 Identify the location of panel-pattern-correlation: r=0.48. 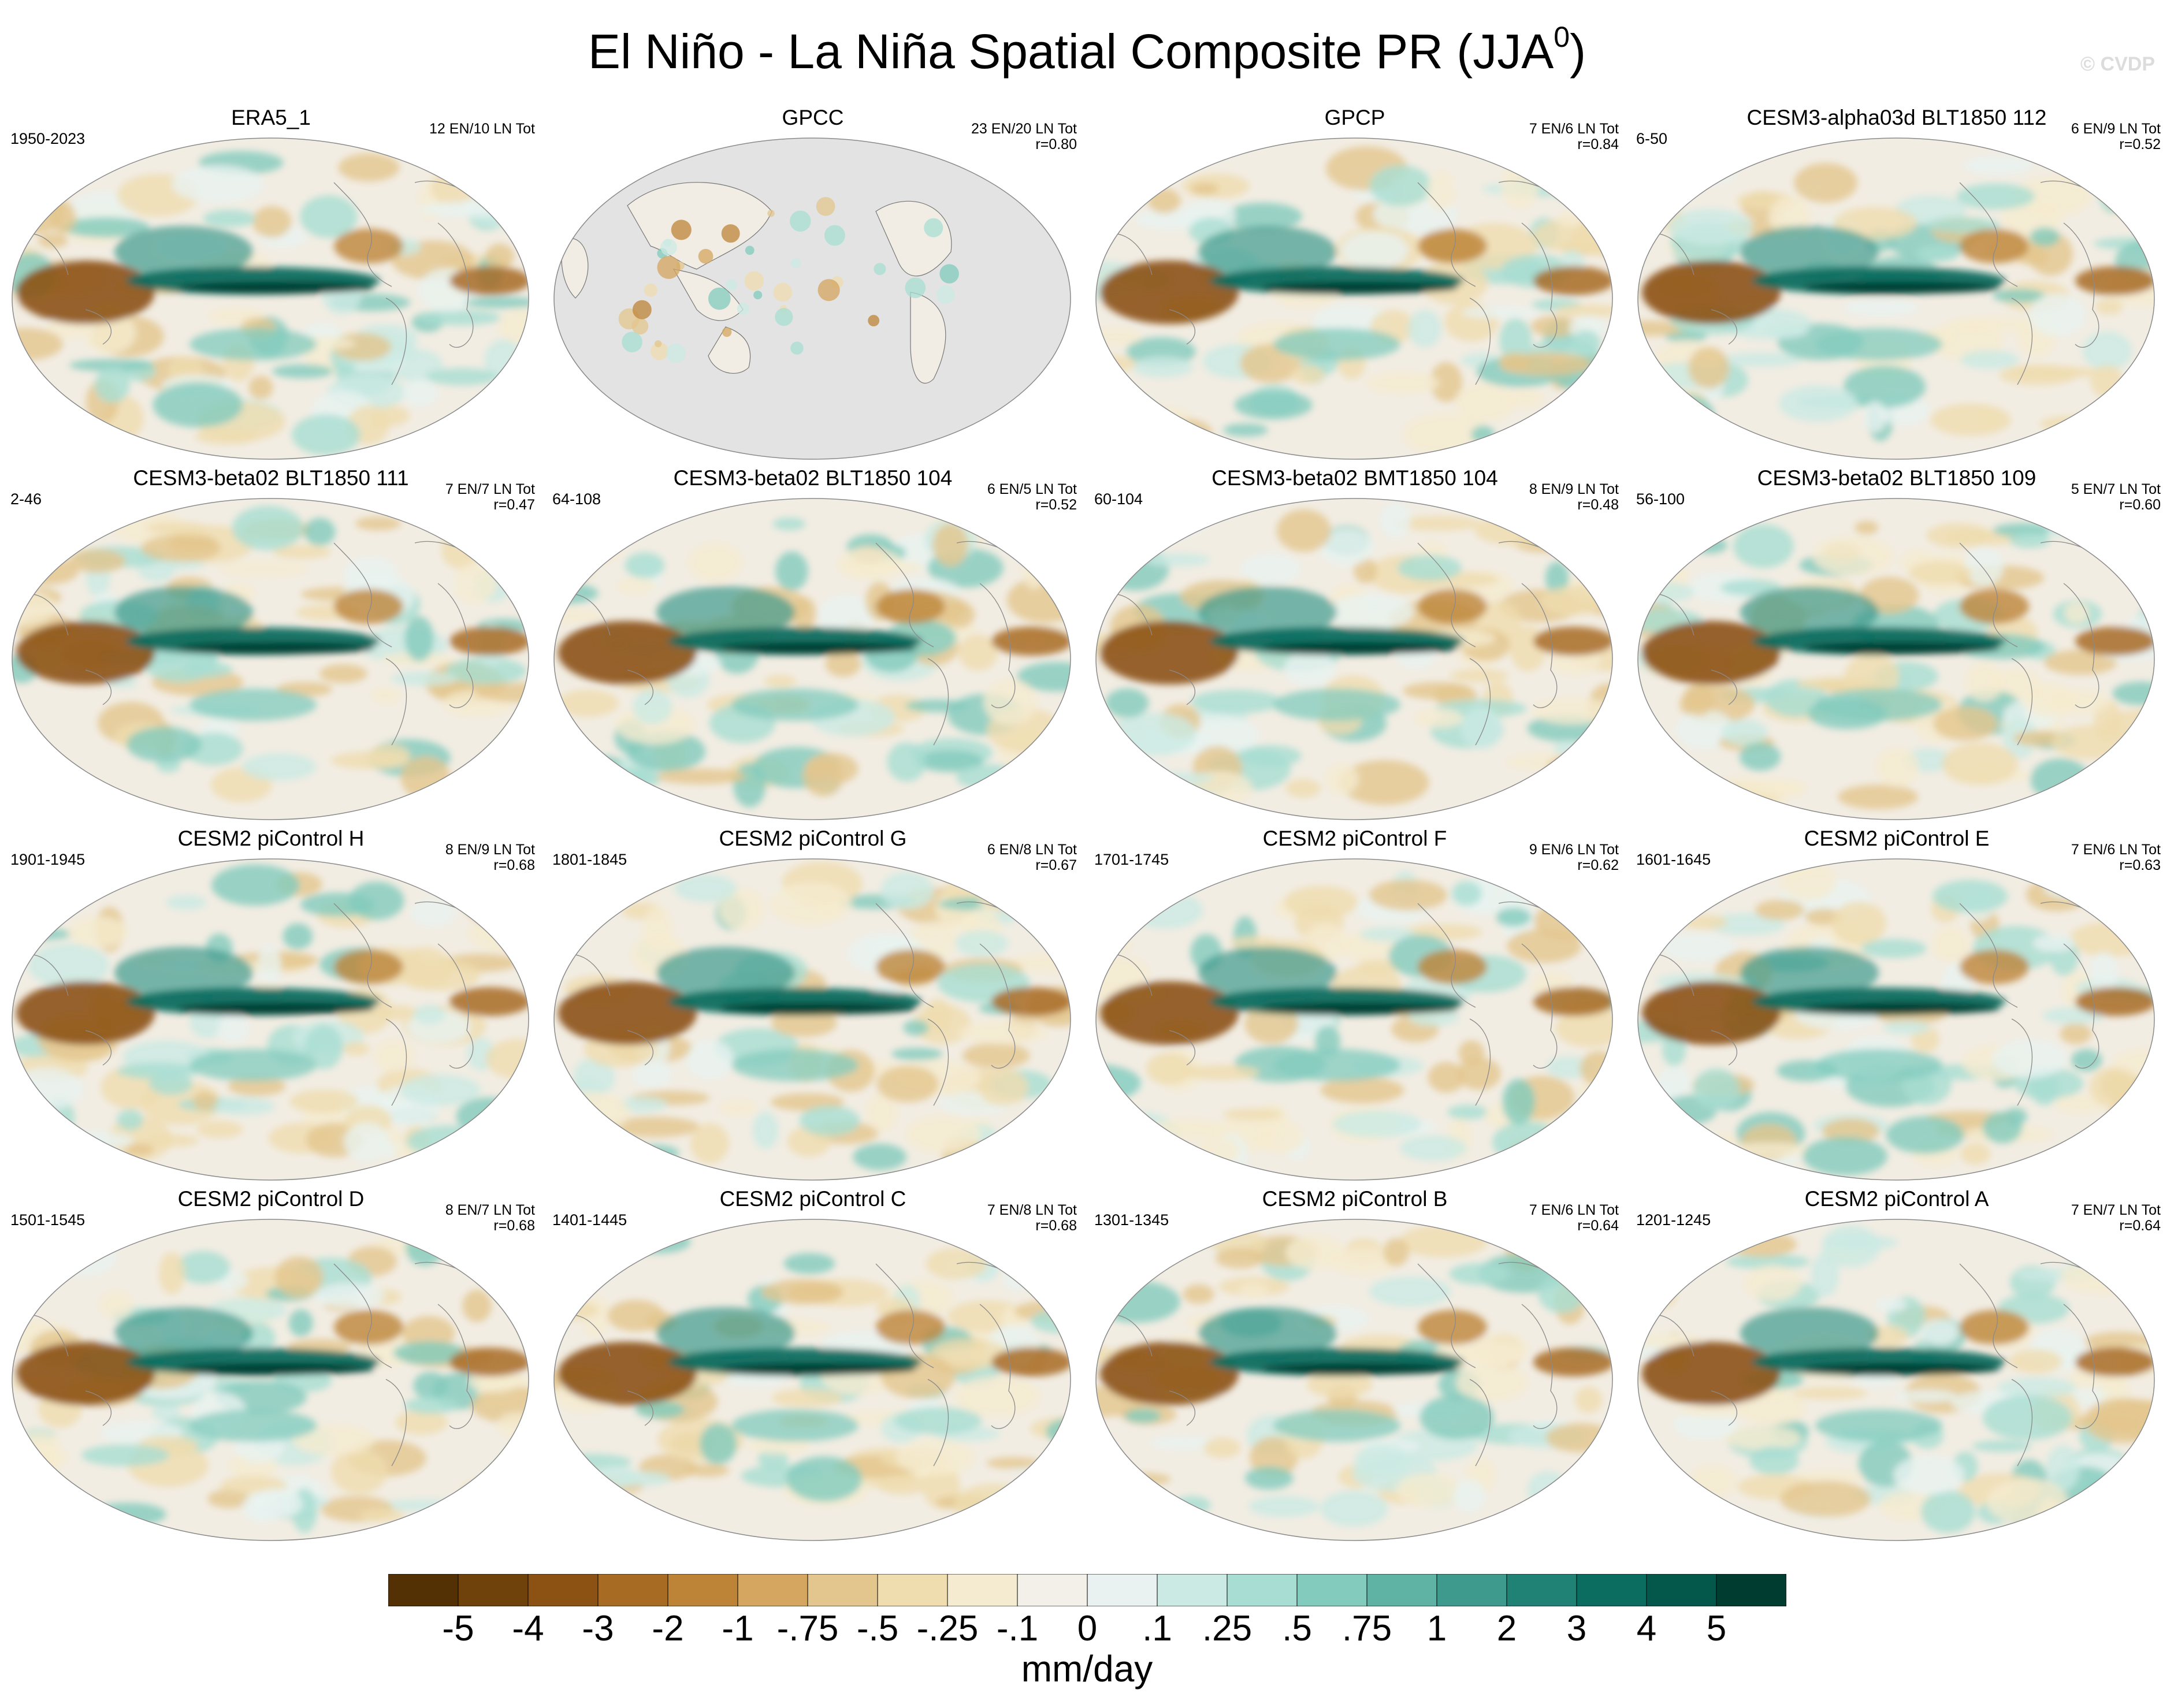
(1598, 505).